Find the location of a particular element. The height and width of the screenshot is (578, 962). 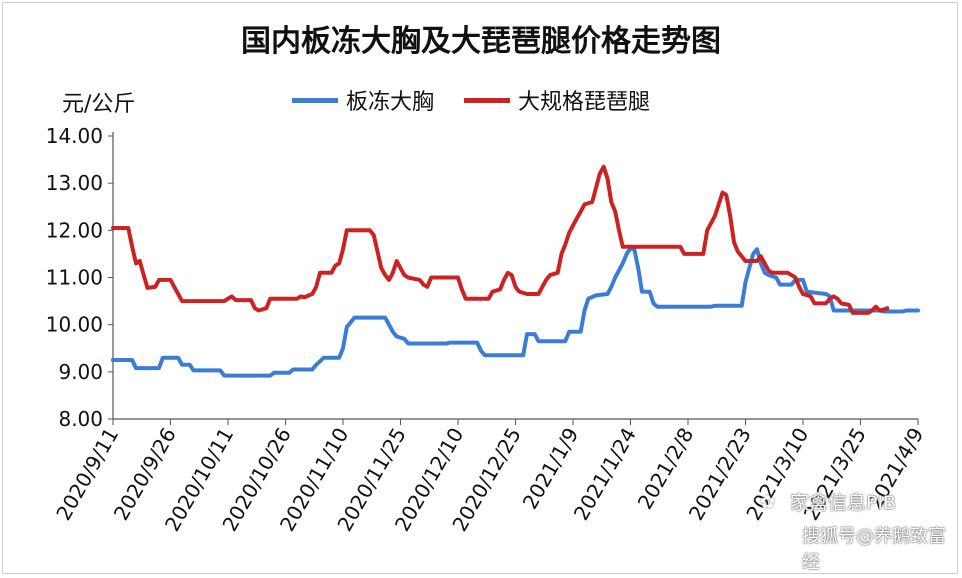

legend-swatch-breast is located at coordinates (315, 100).